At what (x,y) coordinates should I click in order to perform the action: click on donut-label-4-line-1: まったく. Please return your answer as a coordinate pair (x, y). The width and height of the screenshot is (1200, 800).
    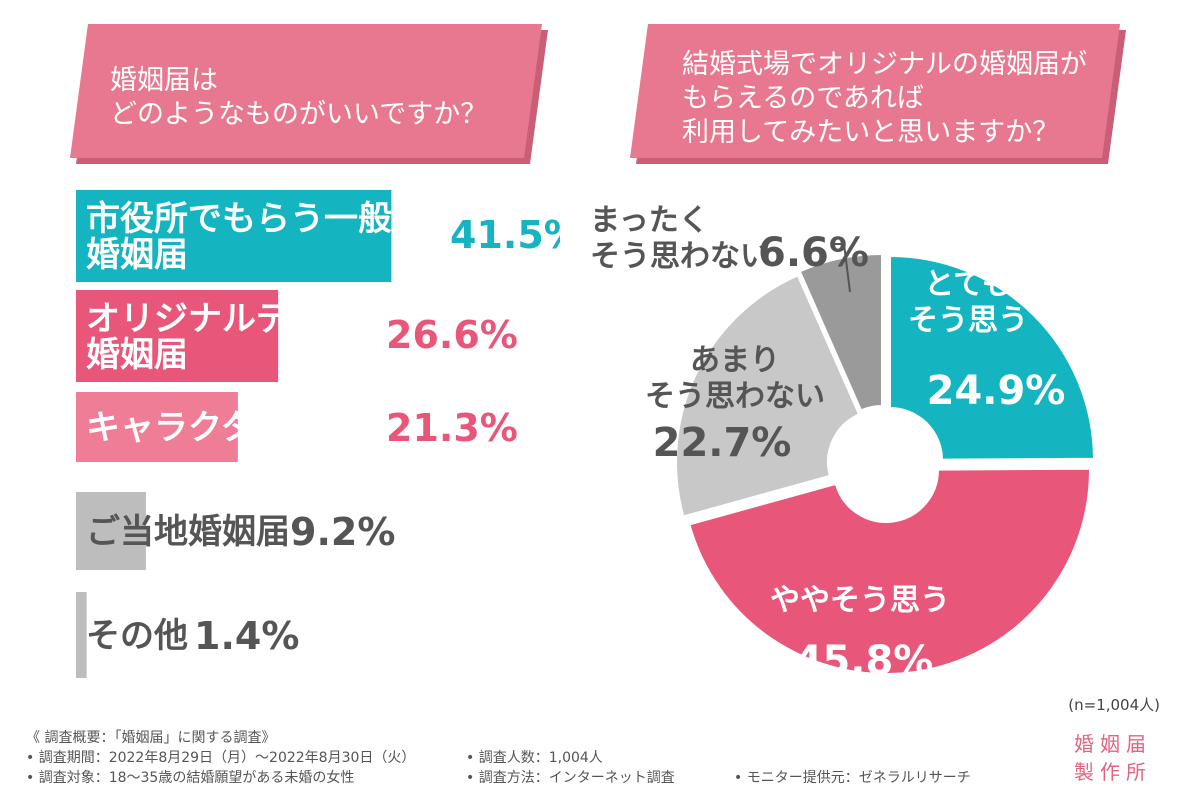
    Looking at the image, I should click on (649, 220).